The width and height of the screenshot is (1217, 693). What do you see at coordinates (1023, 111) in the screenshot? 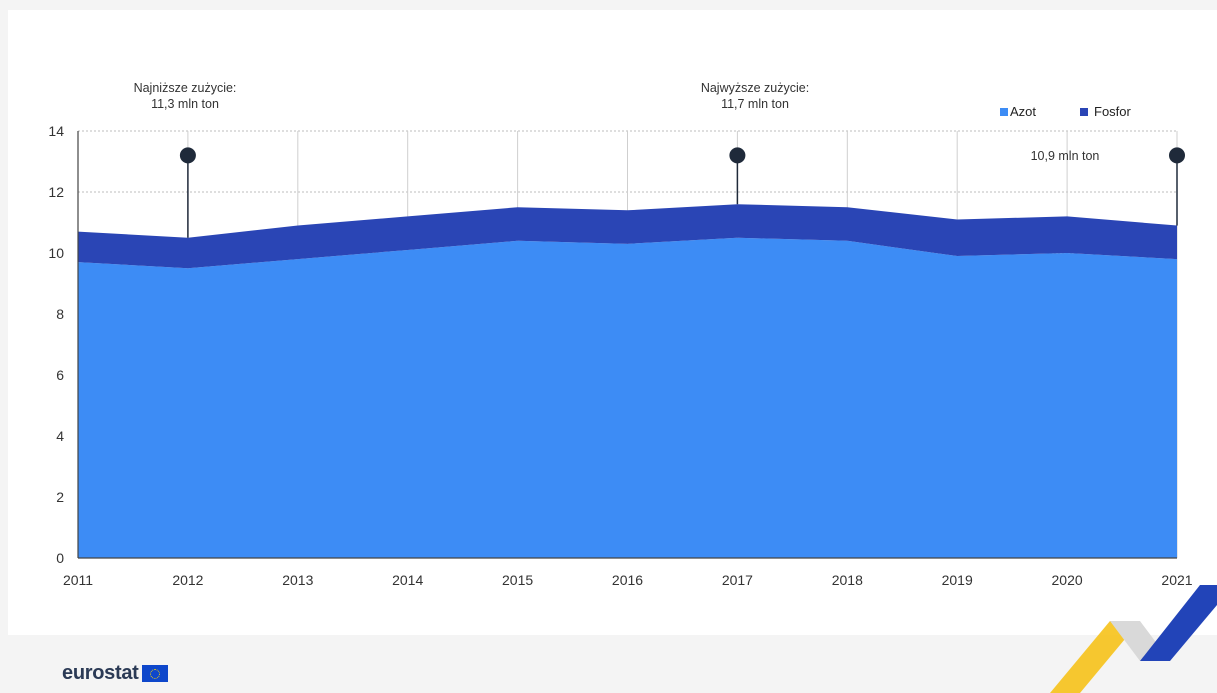
I see `legend-label-azot: Azot` at bounding box center [1023, 111].